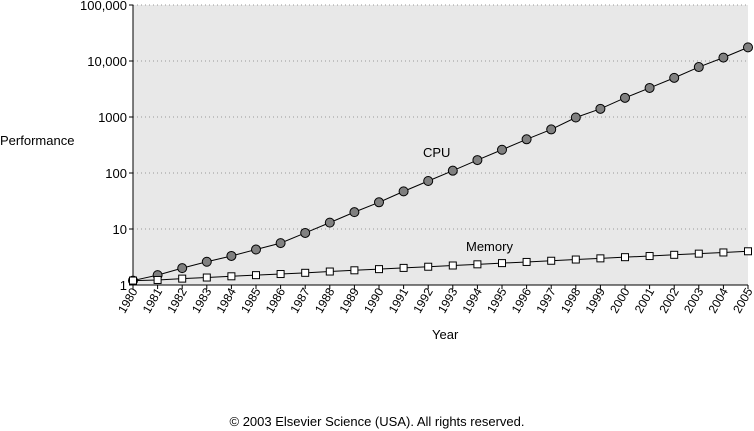 This screenshot has height=431, width=754. Describe the element at coordinates (202, 300) in the screenshot. I see `x-tick-label: 1983` at that location.